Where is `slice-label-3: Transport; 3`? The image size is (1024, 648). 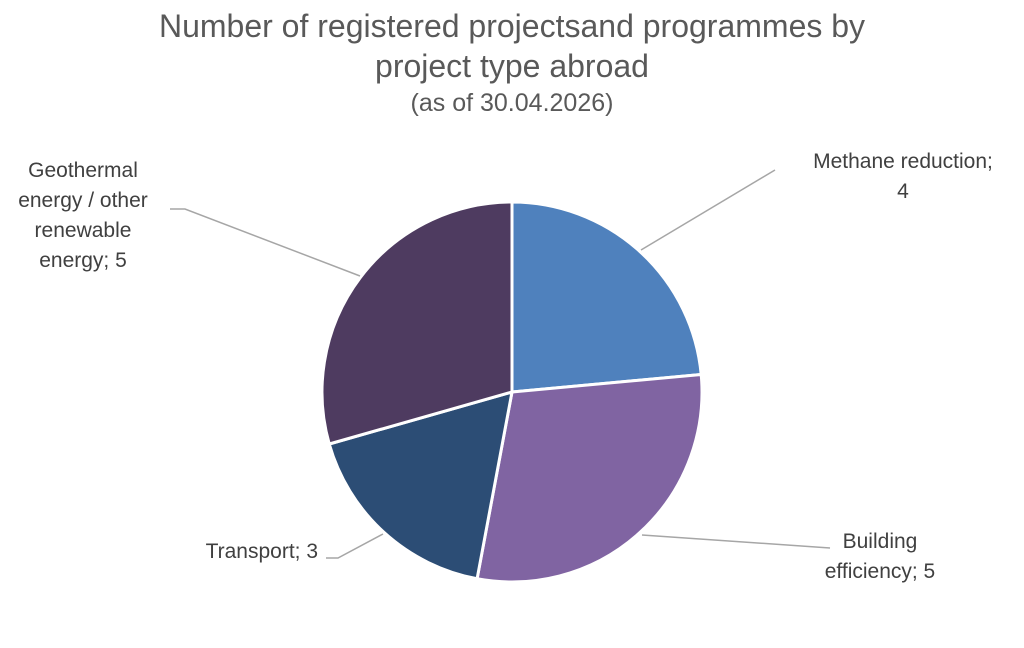
slice-label-3: Transport; 3 is located at coordinates (262, 551).